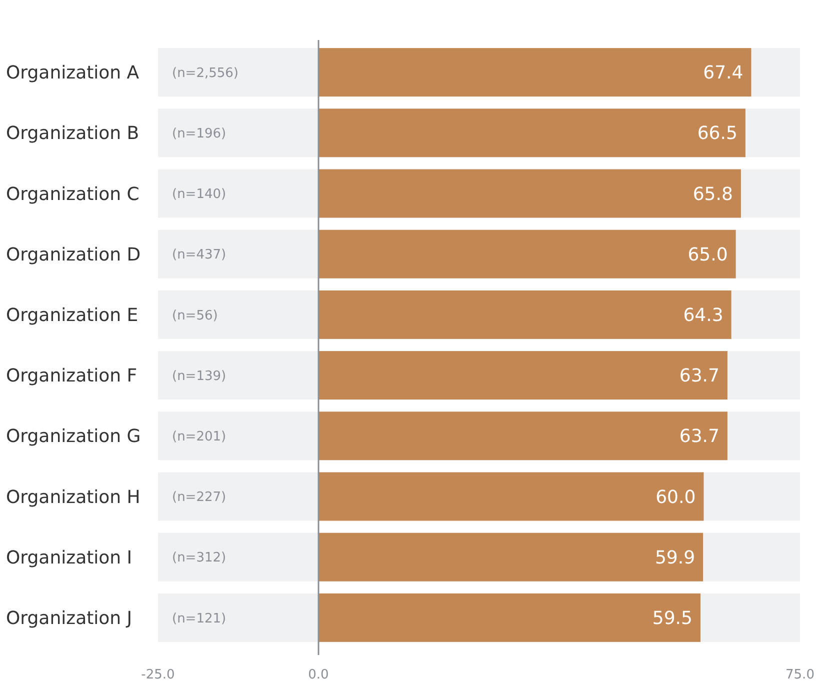 The width and height of the screenshot is (827, 684). I want to click on y-tick-label: Organization C, so click(73, 194).